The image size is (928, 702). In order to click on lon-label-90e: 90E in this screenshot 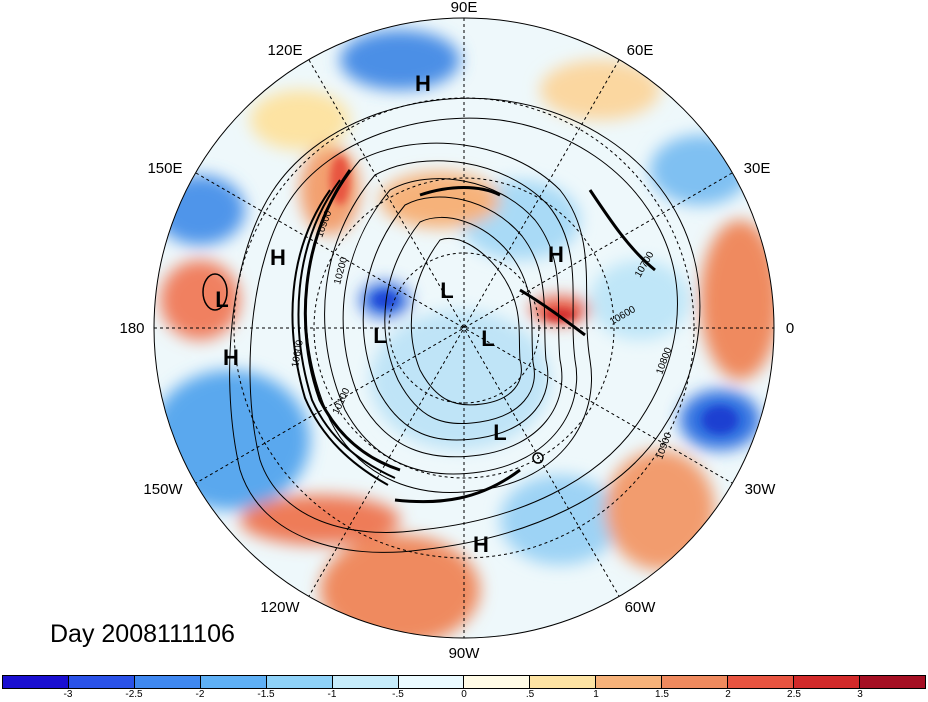, I will do `click(464, 8)`.